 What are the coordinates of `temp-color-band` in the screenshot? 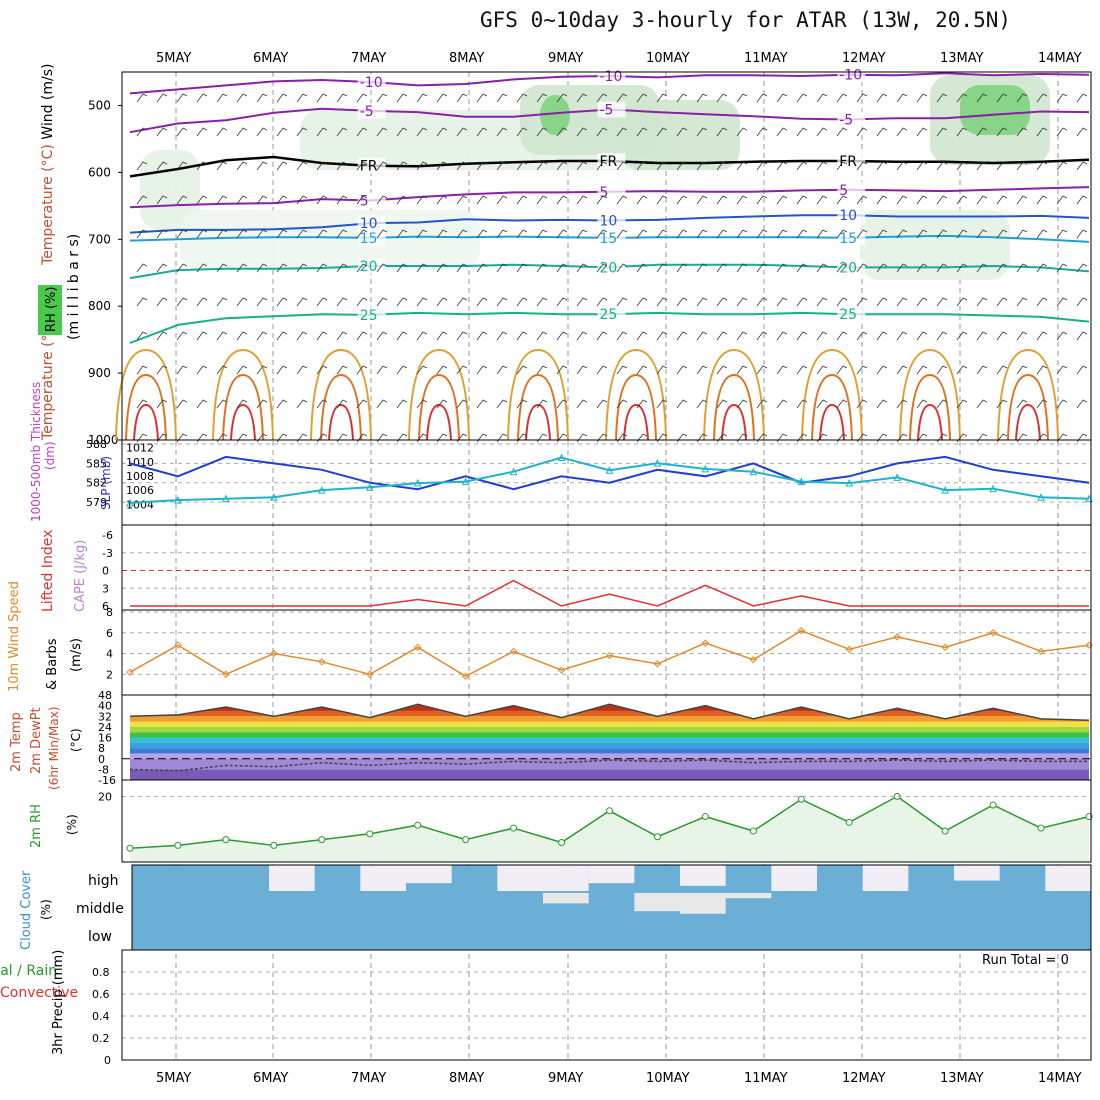 It's located at (609, 735).